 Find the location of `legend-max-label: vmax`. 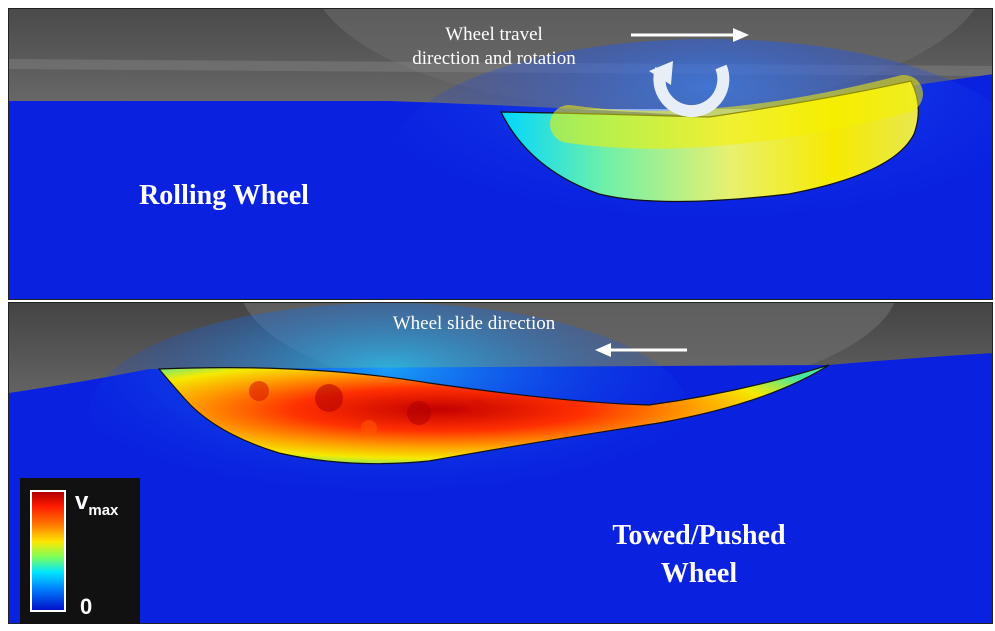

legend-max-label: vmax is located at coordinates (96, 503).